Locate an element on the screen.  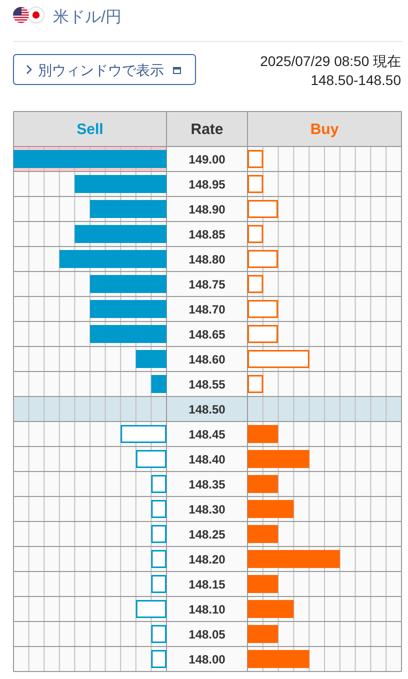
ylabel: Rate is located at coordinates (207, 129).